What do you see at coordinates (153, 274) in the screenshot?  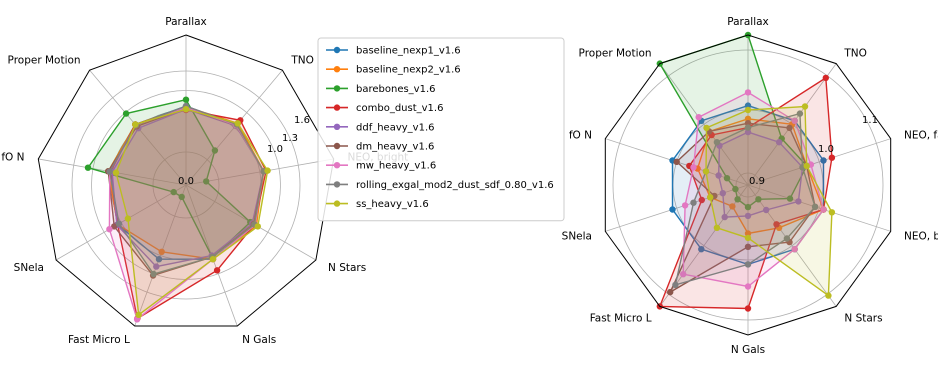 I see `point-rolling-exgal-mod2-dust-sdf-0-80-v1-6-fast-micro-l` at bounding box center [153, 274].